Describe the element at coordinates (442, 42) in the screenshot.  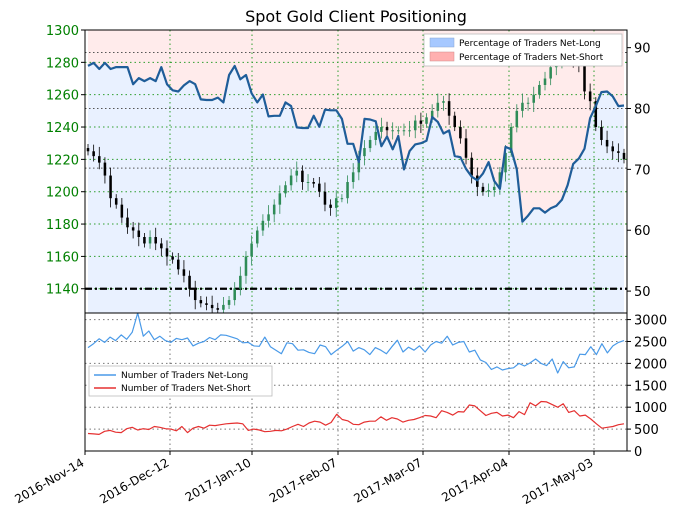
I see `legend-swatch-net-long-pct` at that location.